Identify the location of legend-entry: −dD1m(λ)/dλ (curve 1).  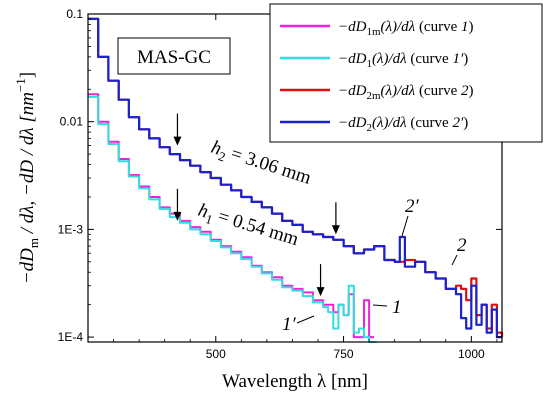
(406, 28).